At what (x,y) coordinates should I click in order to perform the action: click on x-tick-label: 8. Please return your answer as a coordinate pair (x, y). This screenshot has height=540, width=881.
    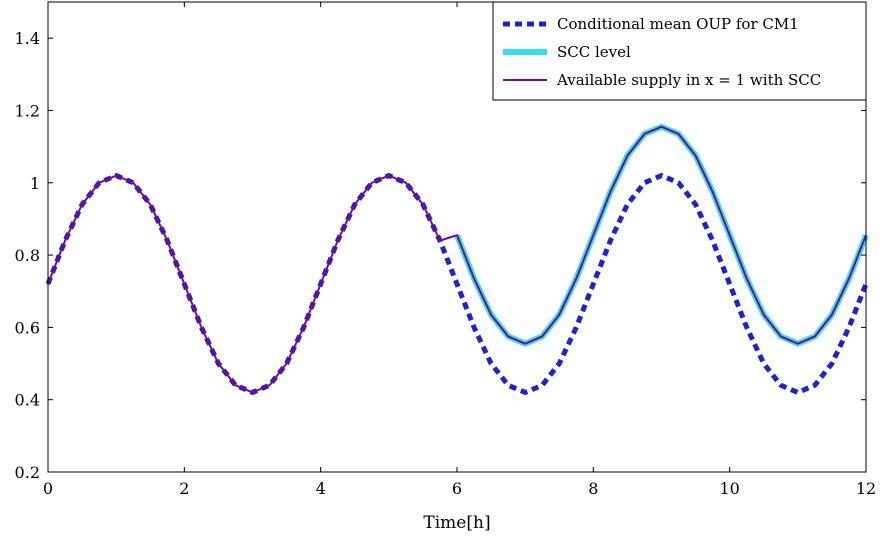
    Looking at the image, I should click on (593, 488).